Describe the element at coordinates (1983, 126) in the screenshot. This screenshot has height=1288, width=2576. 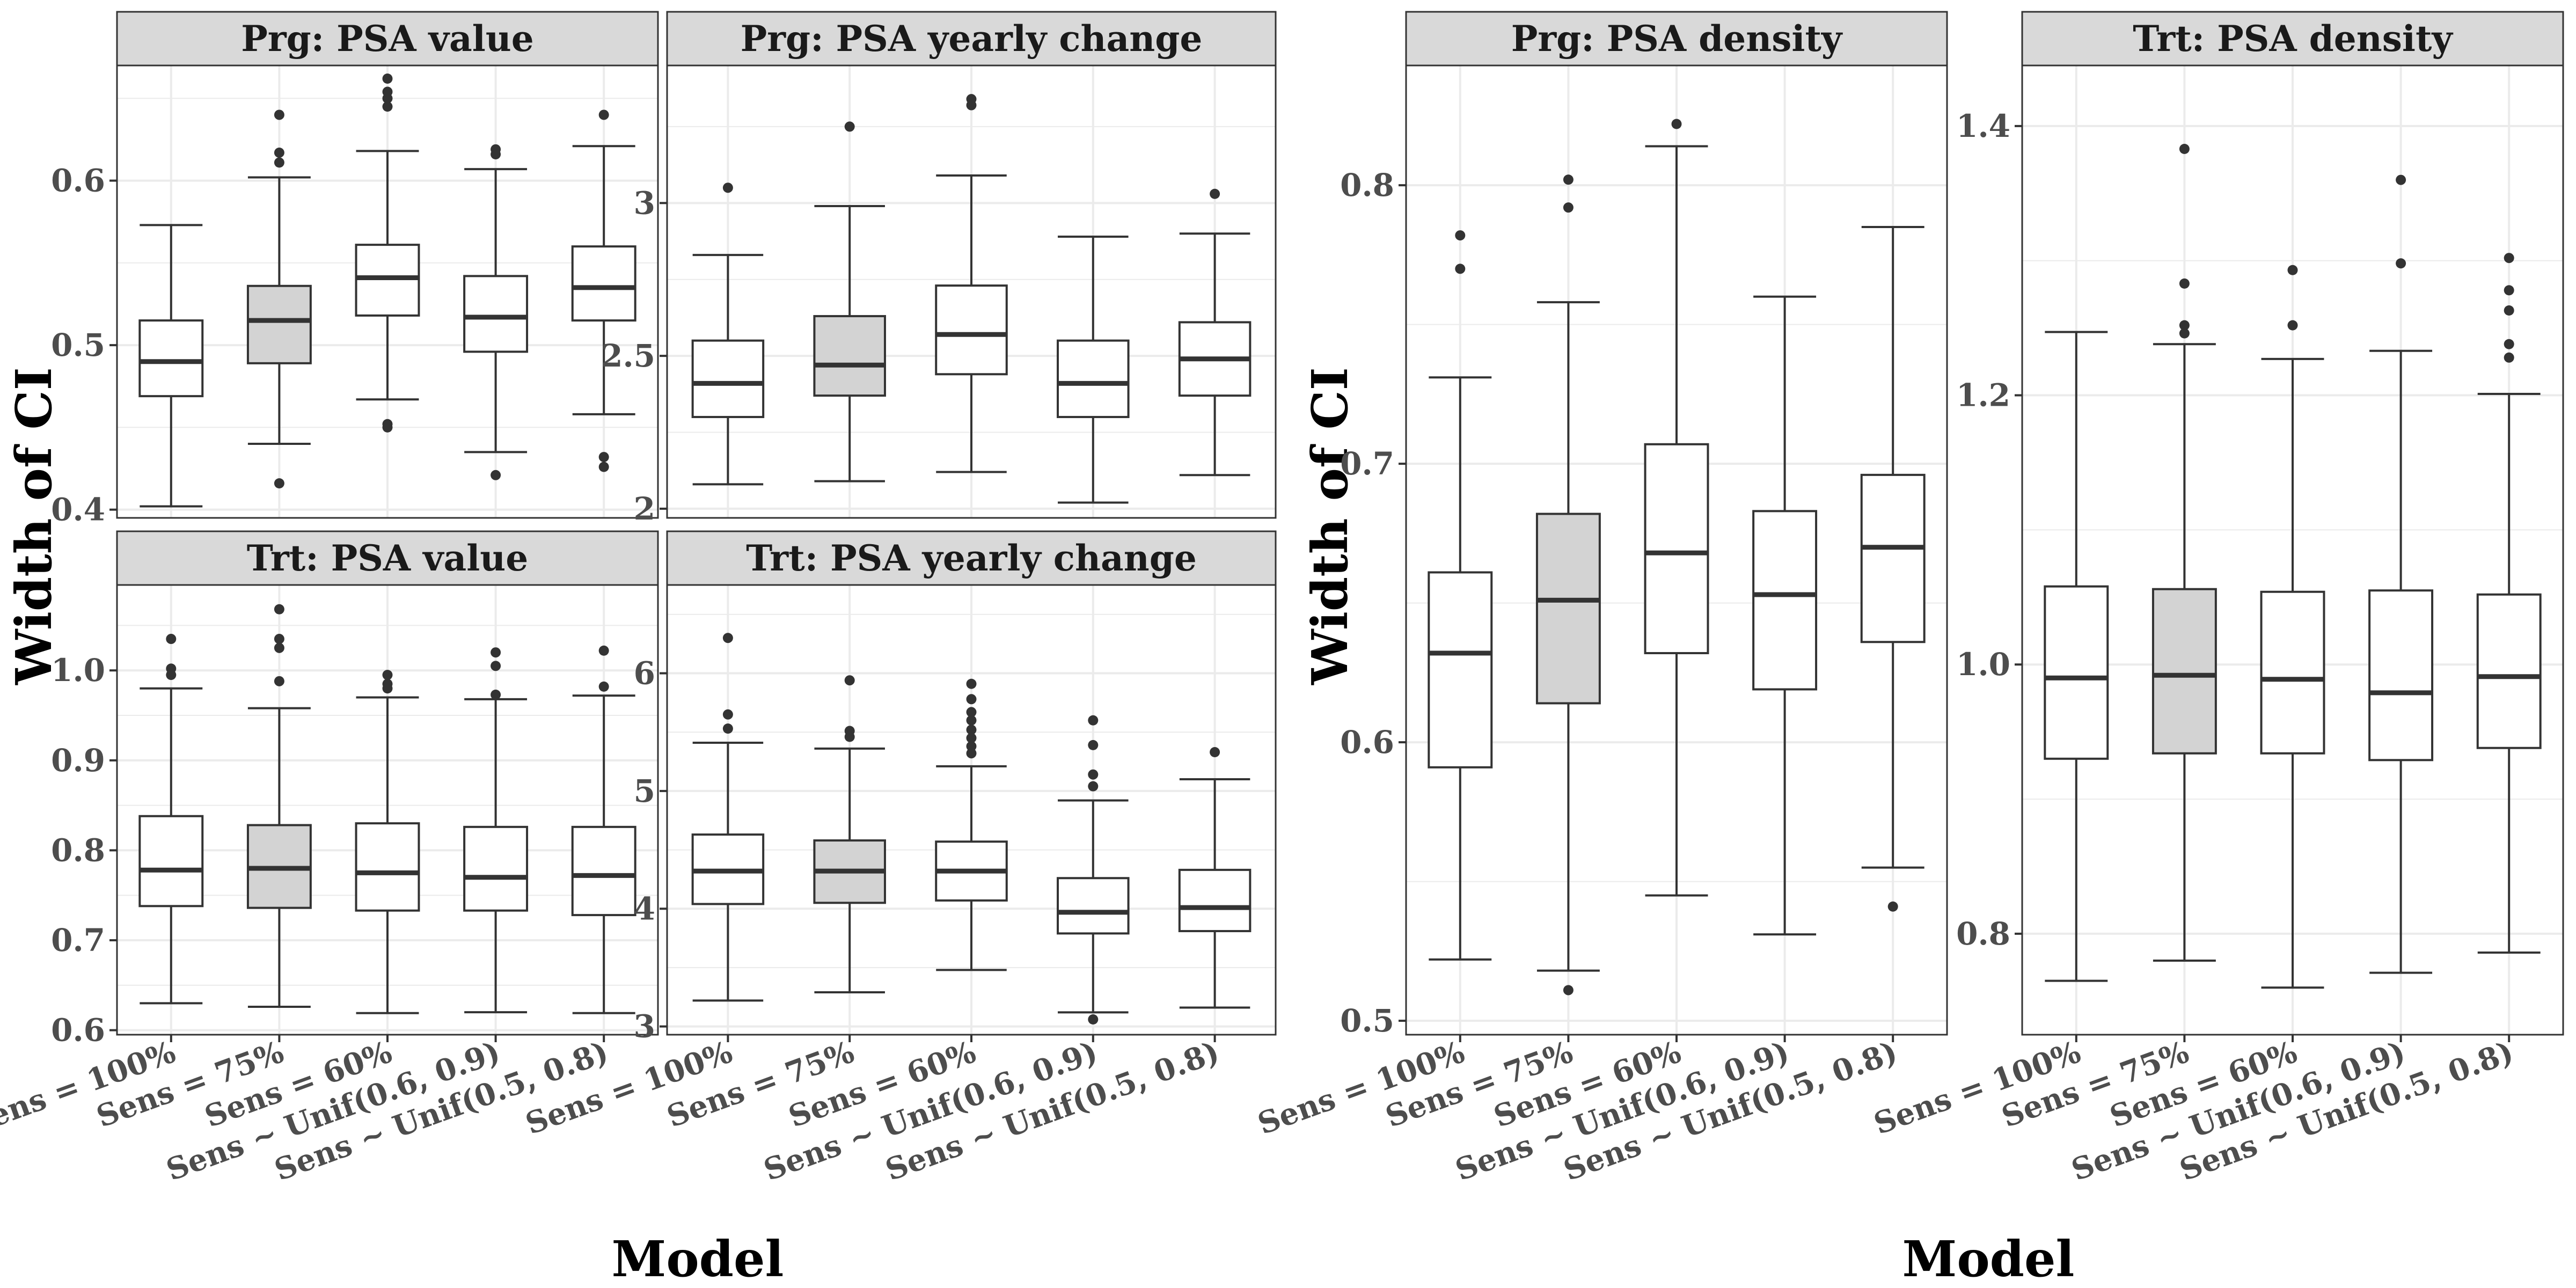
I see `y-tick-label: 1.4` at that location.